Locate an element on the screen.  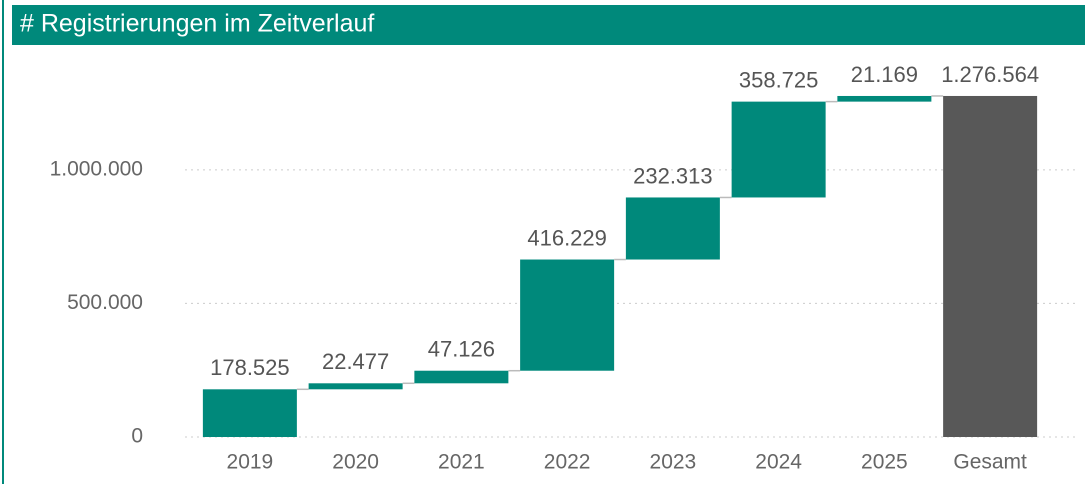
y-tick-label: 0 is located at coordinates (137, 436).